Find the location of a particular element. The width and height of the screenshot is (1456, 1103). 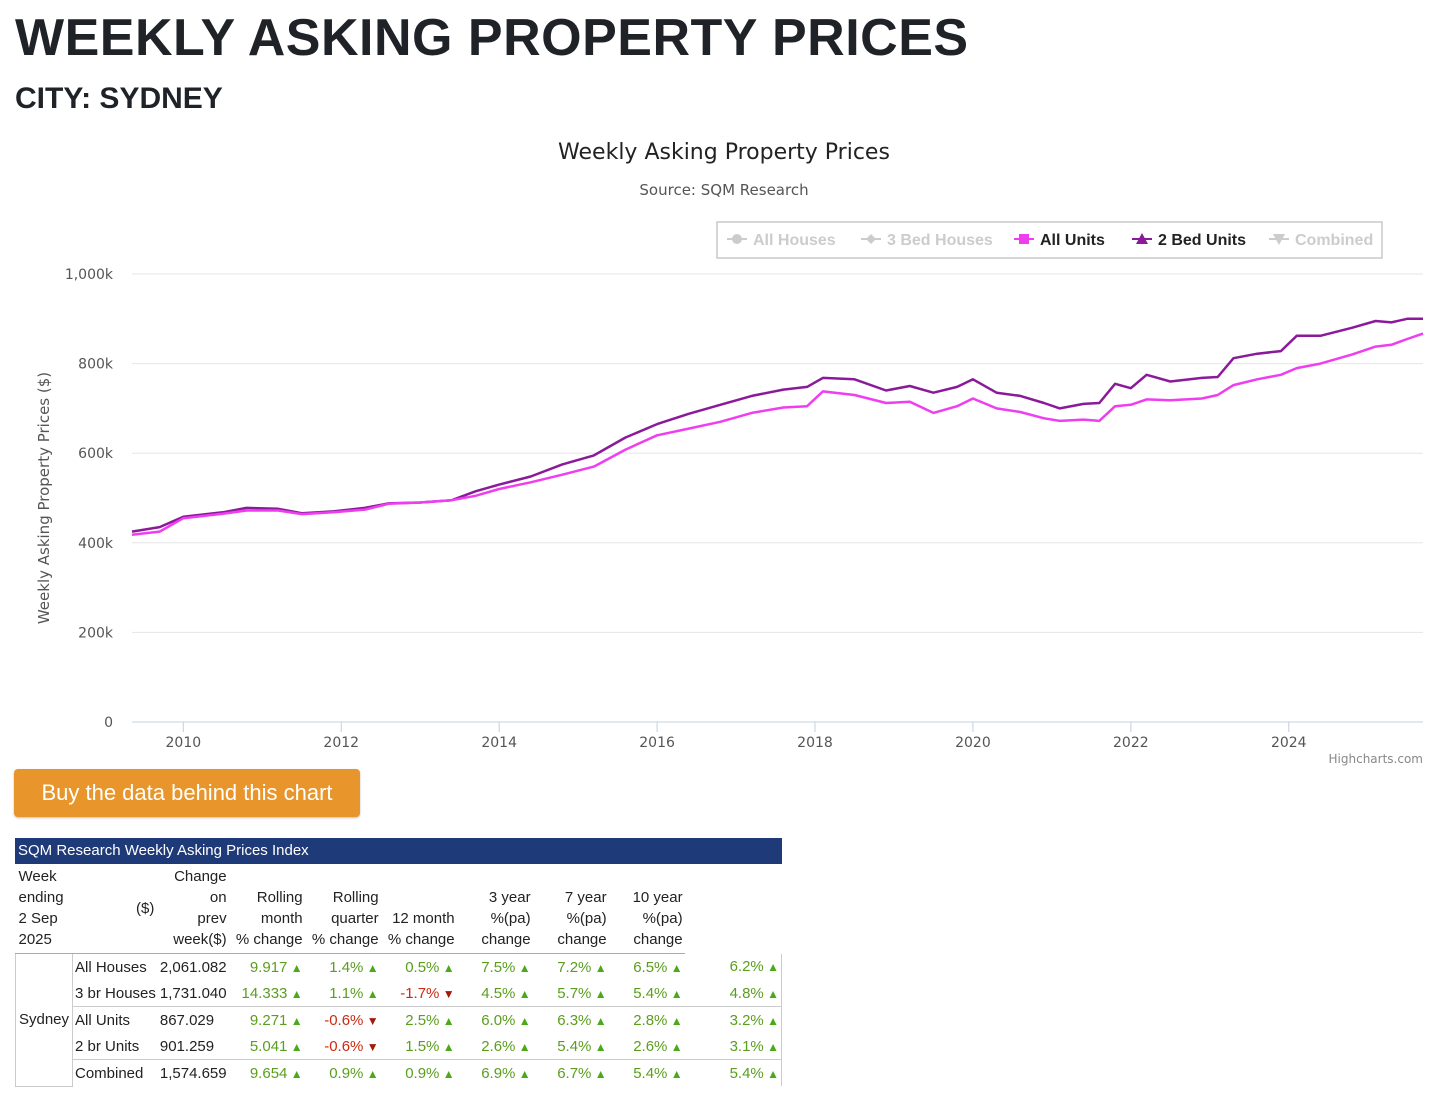

legend-item-2-bed-units: 2 Bed Units is located at coordinates (1189, 240).